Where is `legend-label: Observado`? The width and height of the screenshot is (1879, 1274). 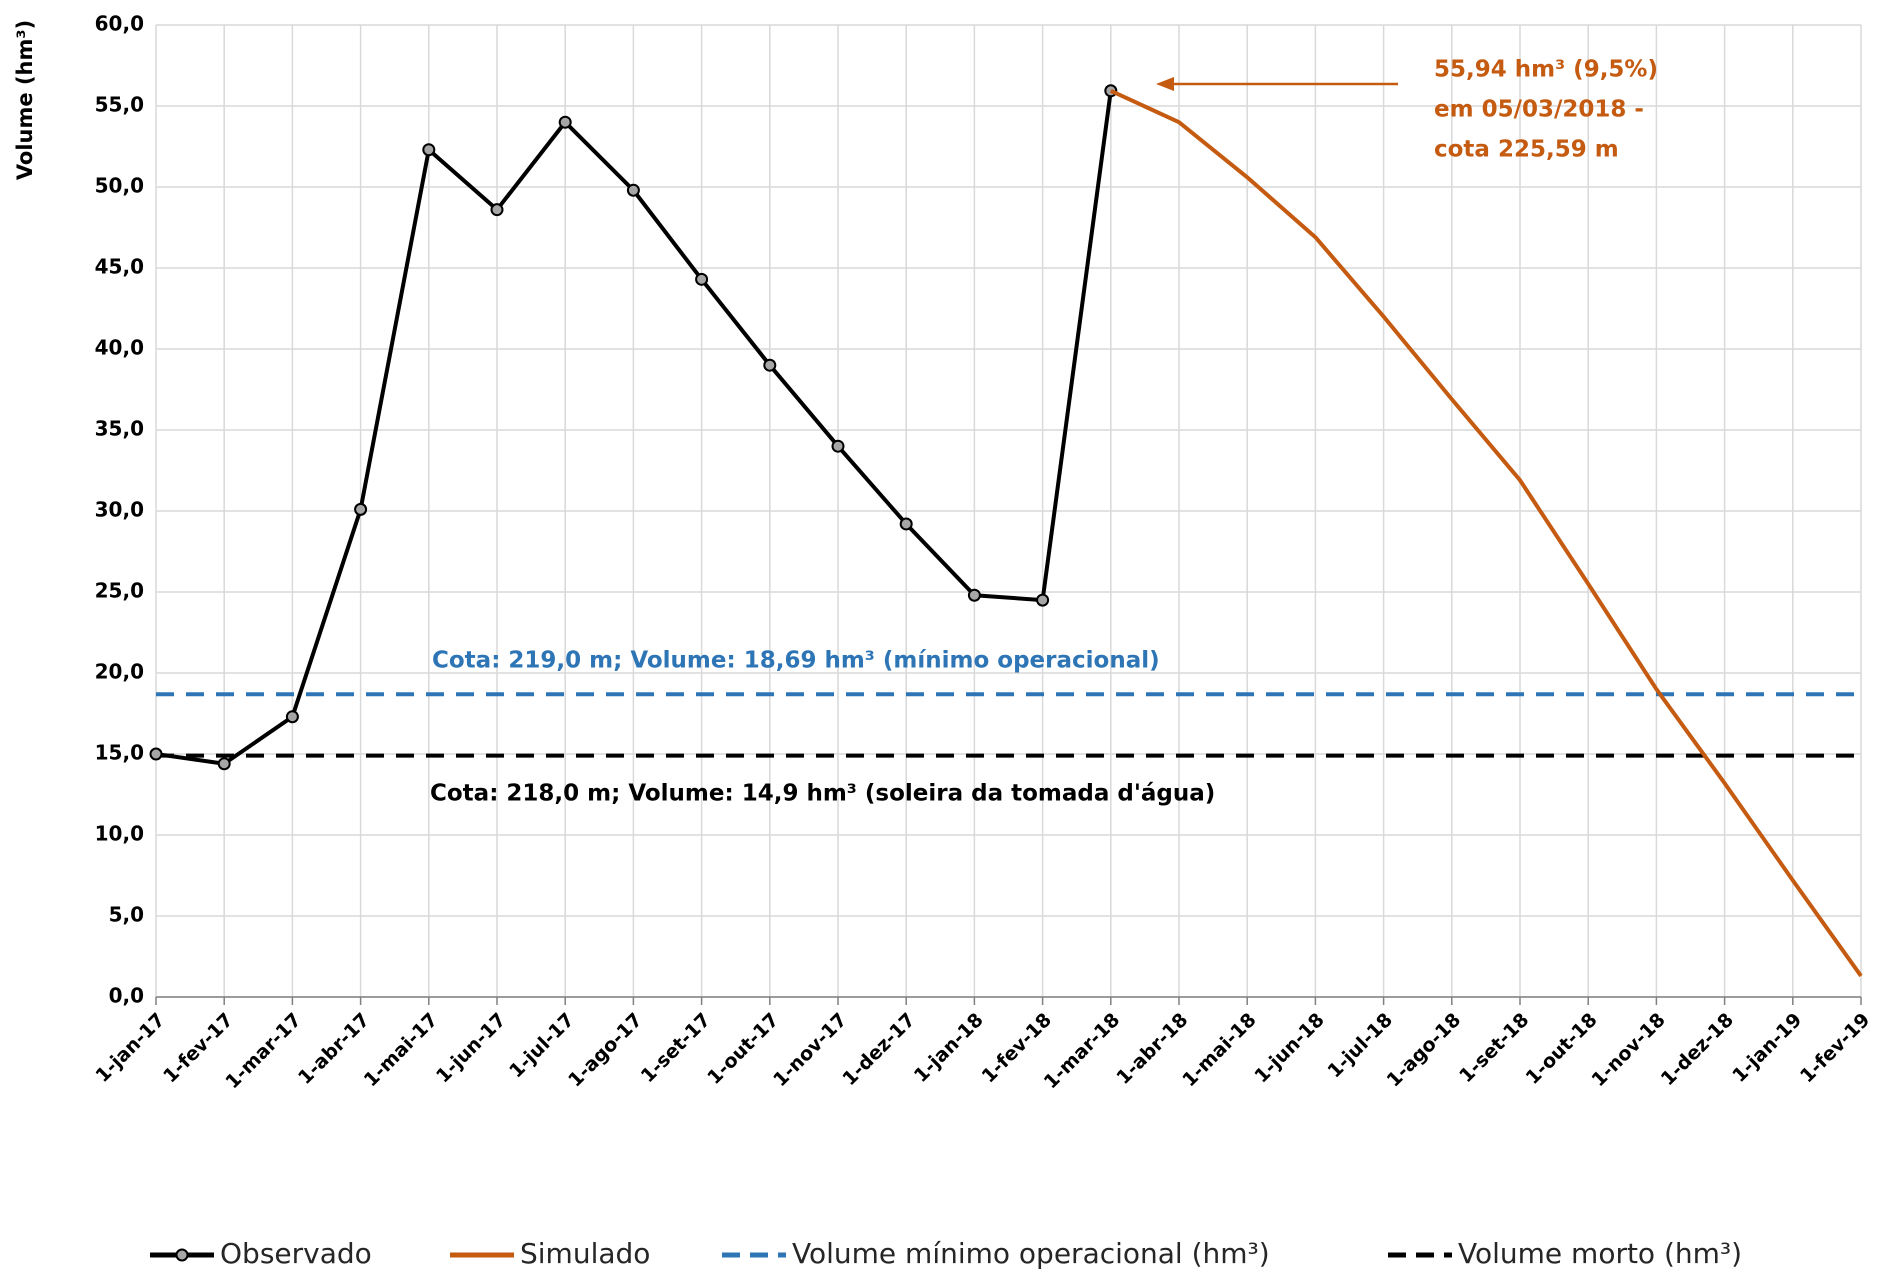 legend-label: Observado is located at coordinates (296, 1253).